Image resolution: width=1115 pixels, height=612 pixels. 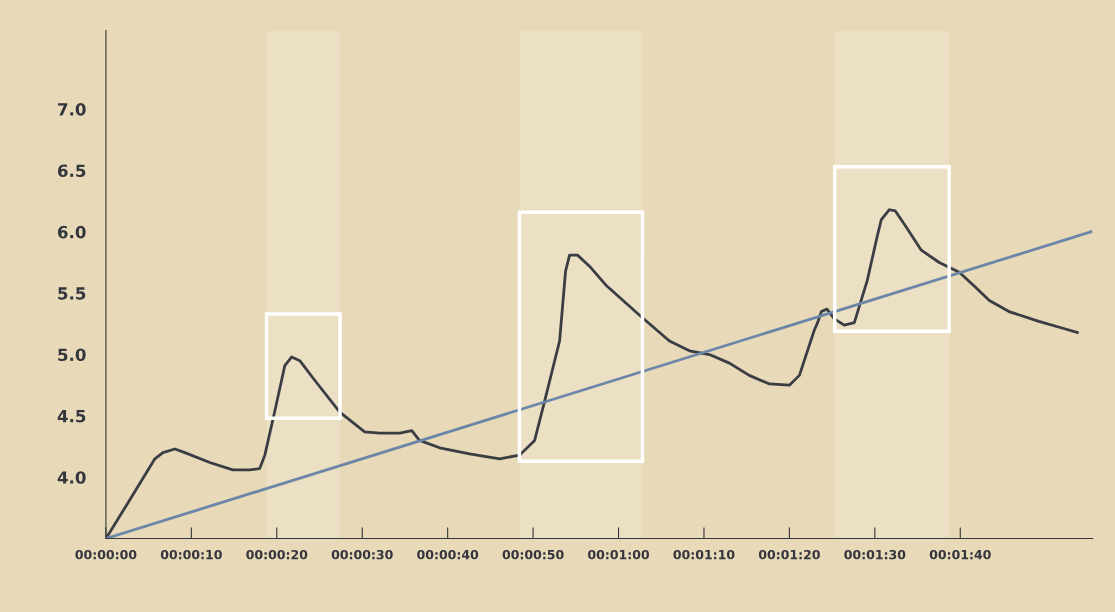 What do you see at coordinates (71, 171) in the screenshot?
I see `y-tick-label: 6.5` at bounding box center [71, 171].